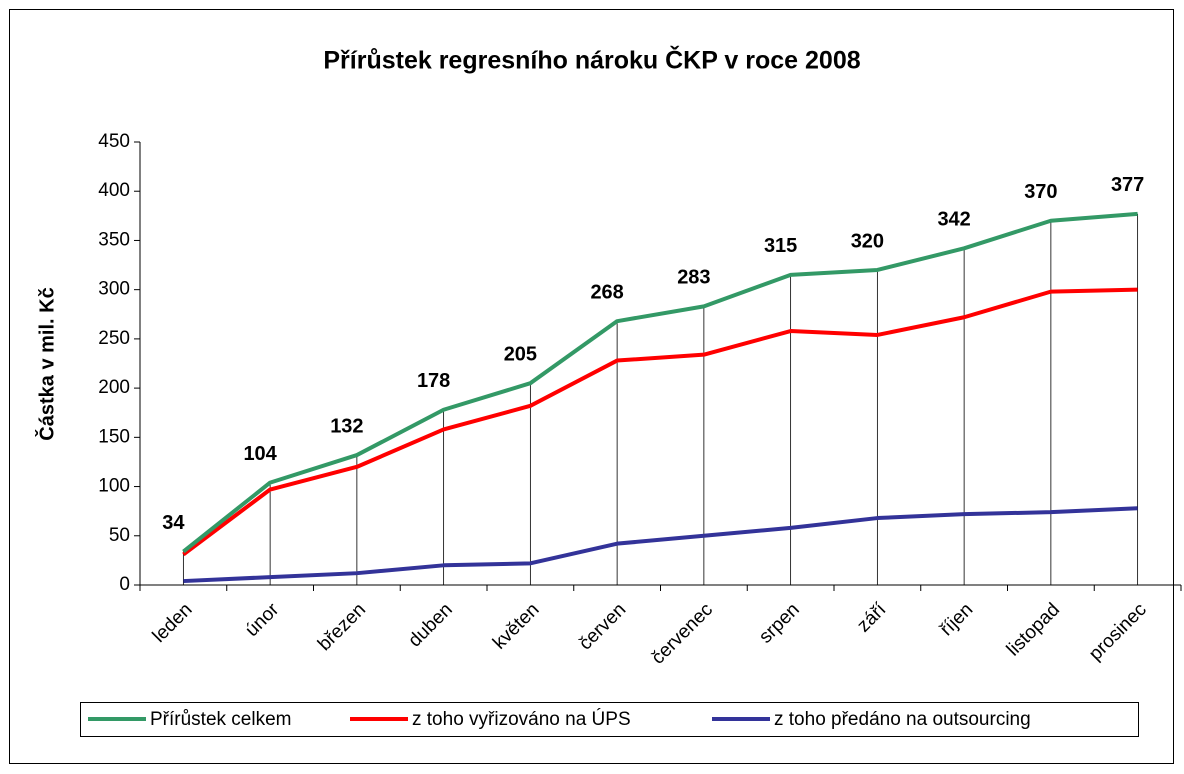  Describe the element at coordinates (124, 584) in the screenshot. I see `y-tick-label: 0` at that location.